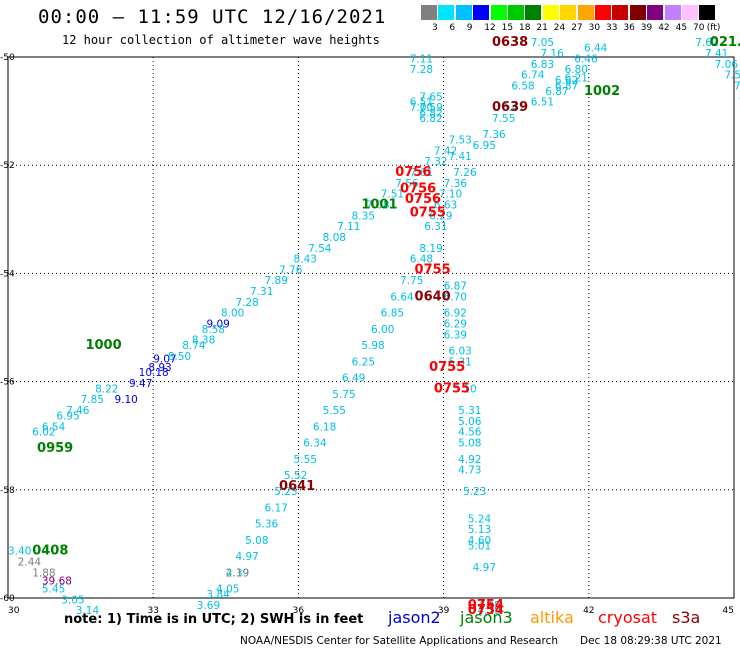 The image size is (740, 650). Describe the element at coordinates (727, 65) in the screenshot. I see `wave-height-point: 7.06` at that location.